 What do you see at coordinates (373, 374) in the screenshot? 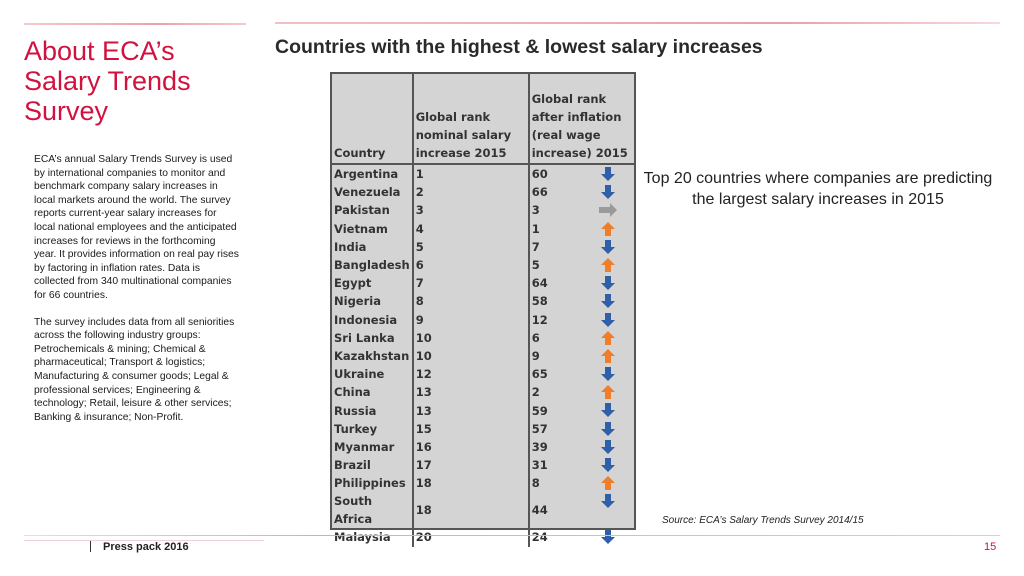
I see `country-cell: Ukraine` at bounding box center [373, 374].